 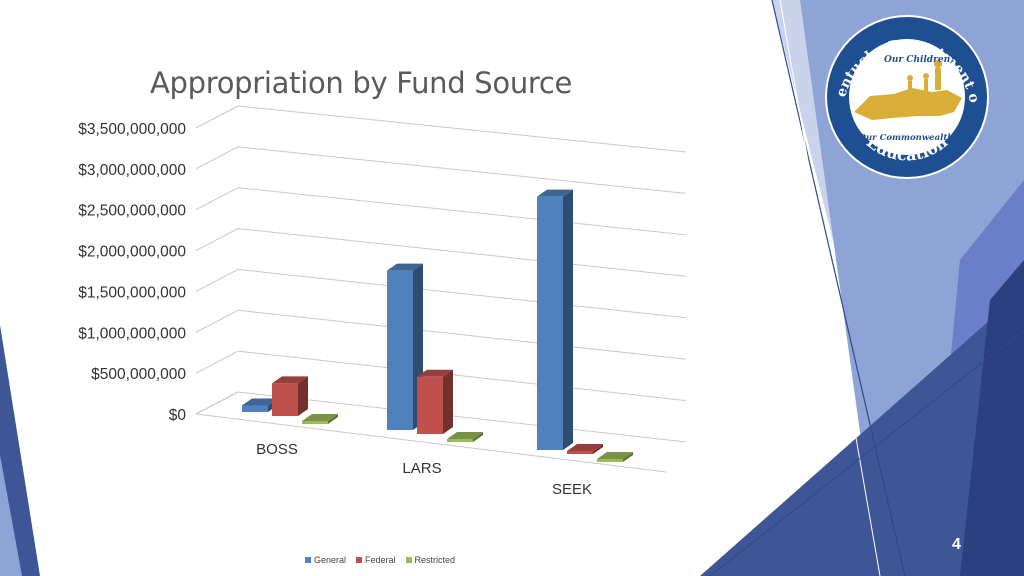 What do you see at coordinates (320, 417) in the screenshot?
I see `bar-top-boss-restricted` at bounding box center [320, 417].